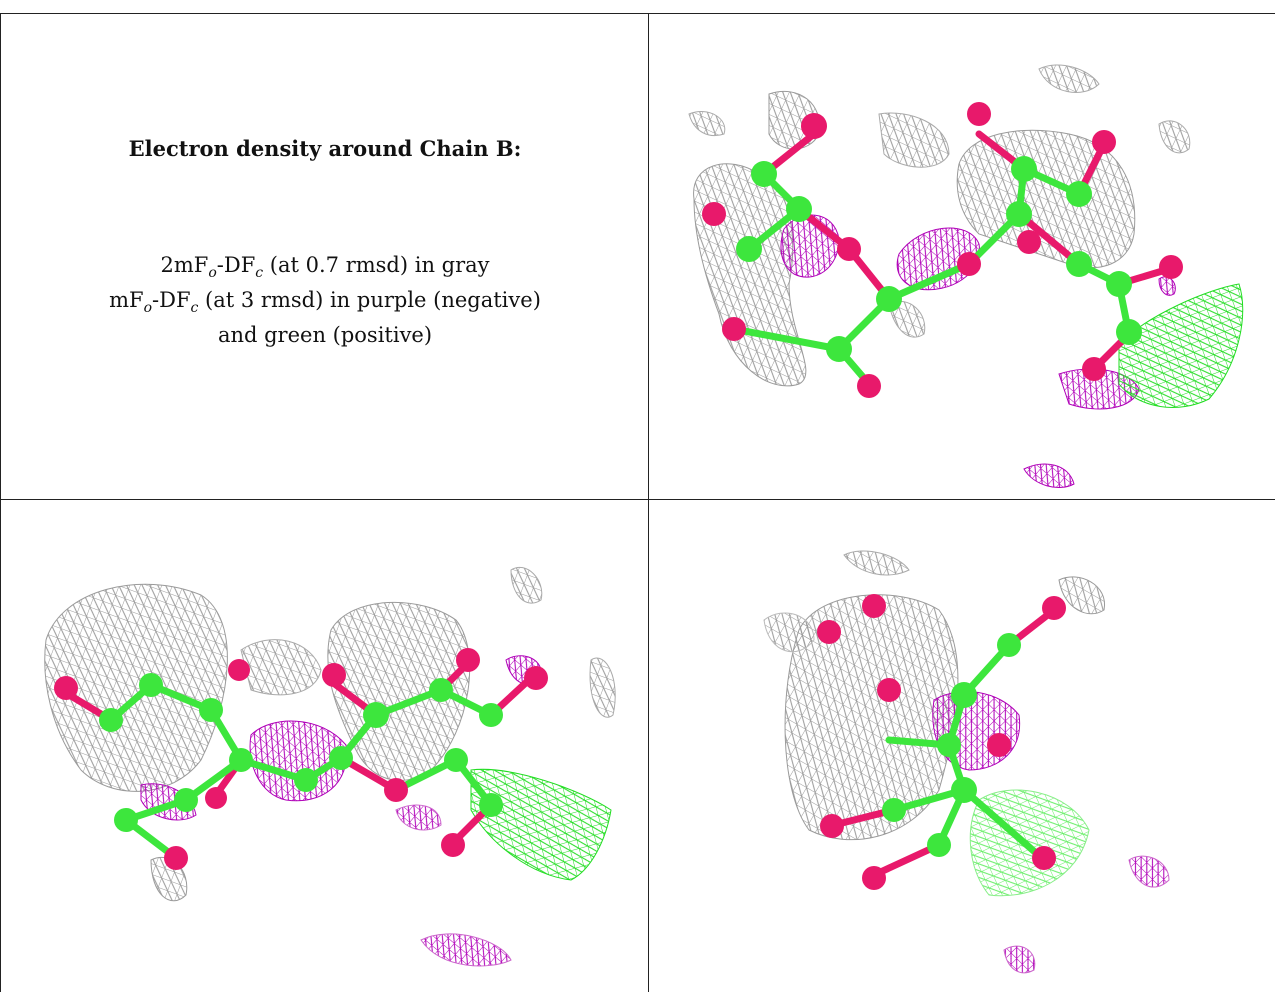 The image size is (1275, 992). Describe the element at coordinates (325, 335) in the screenshot. I see `caption-line-green: and green (positive)` at that location.